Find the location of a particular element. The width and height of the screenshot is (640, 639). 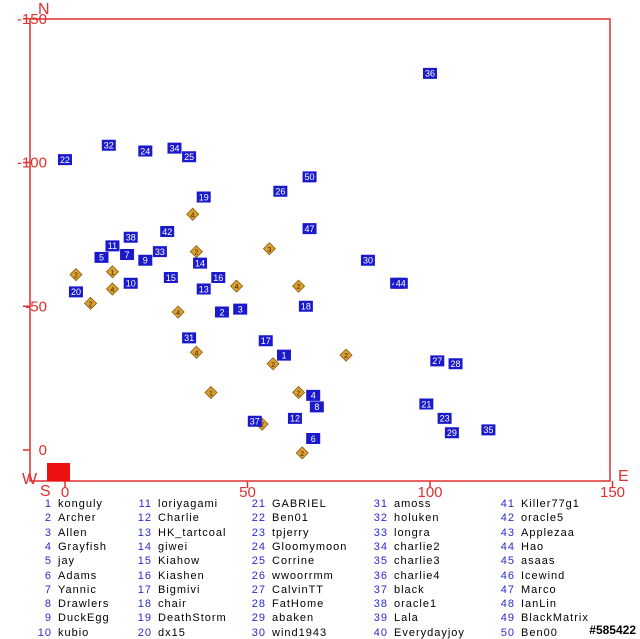

player-marker: 15 is located at coordinates (170, 277).